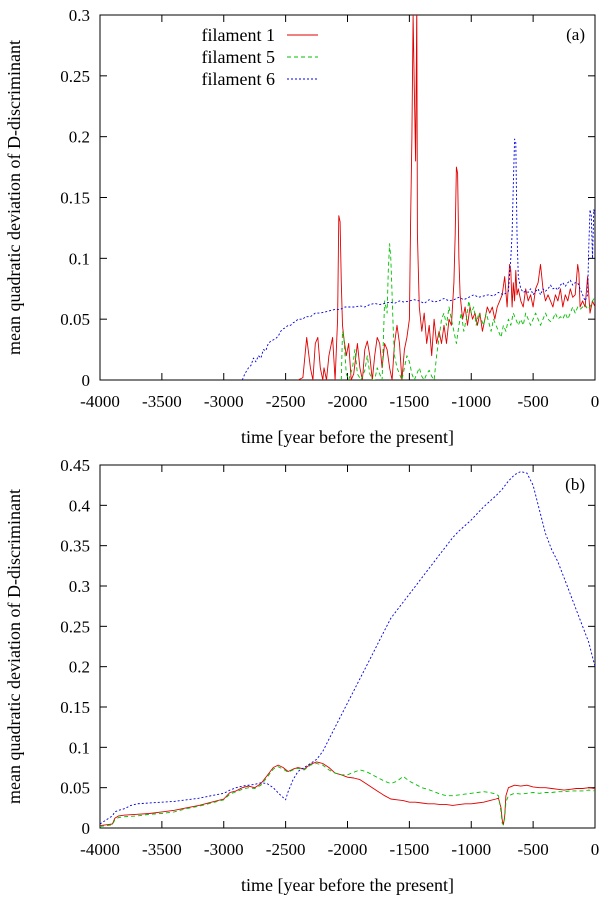 This screenshot has width=600, height=898. Describe the element at coordinates (80, 505) in the screenshot. I see `y-tick-label: 0.4` at that location.